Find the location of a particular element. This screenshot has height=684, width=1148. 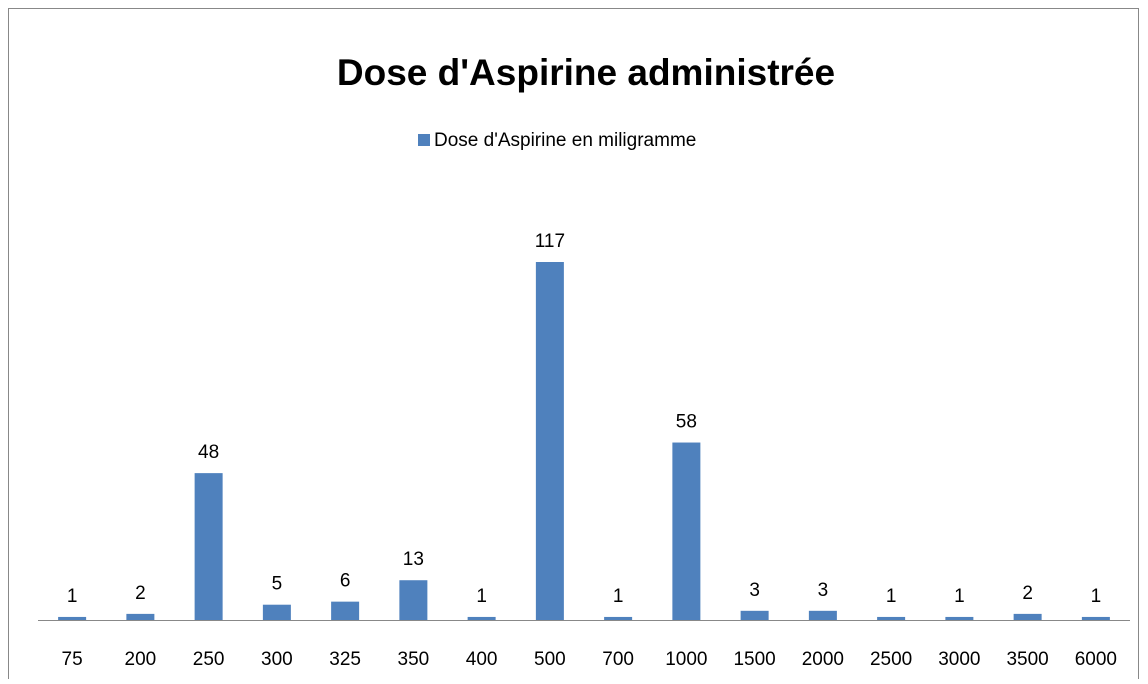

data-label: 5 is located at coordinates (277, 584).